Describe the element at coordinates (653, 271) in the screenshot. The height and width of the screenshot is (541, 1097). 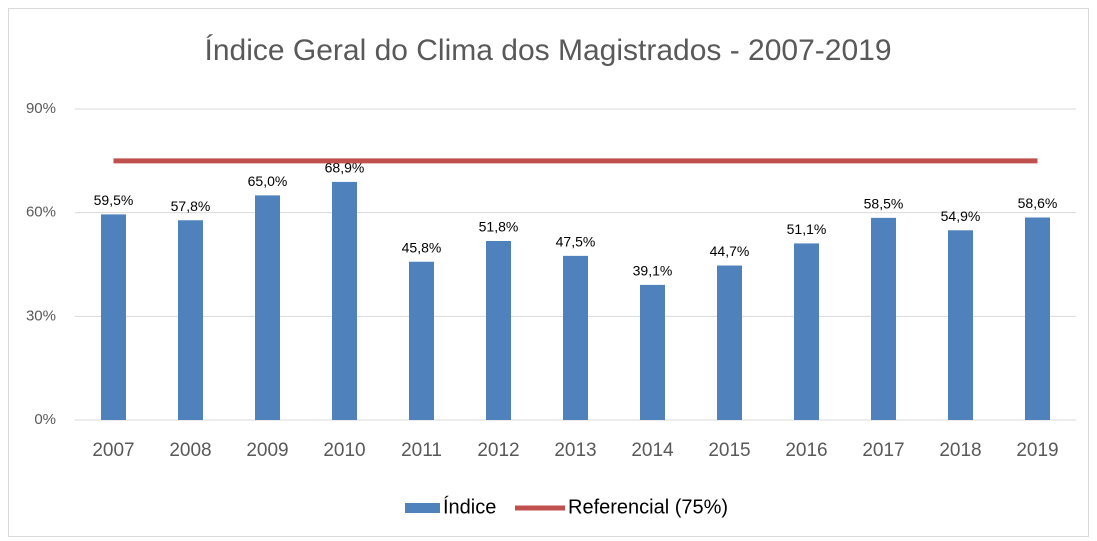
I see `data-label: 39,1%` at that location.